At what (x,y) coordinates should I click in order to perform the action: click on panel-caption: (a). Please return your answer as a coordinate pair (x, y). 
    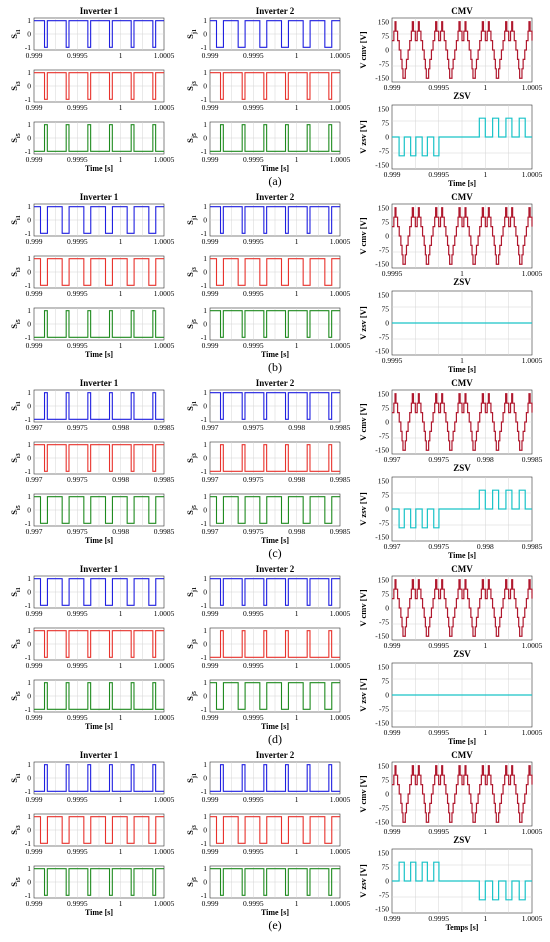
    Looking at the image, I should click on (274, 181).